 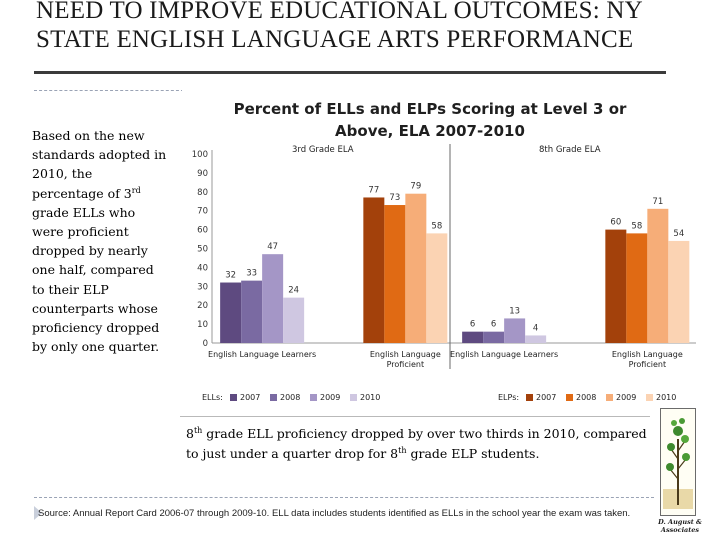 I want to click on data-label: 32, so click(x=230, y=276).